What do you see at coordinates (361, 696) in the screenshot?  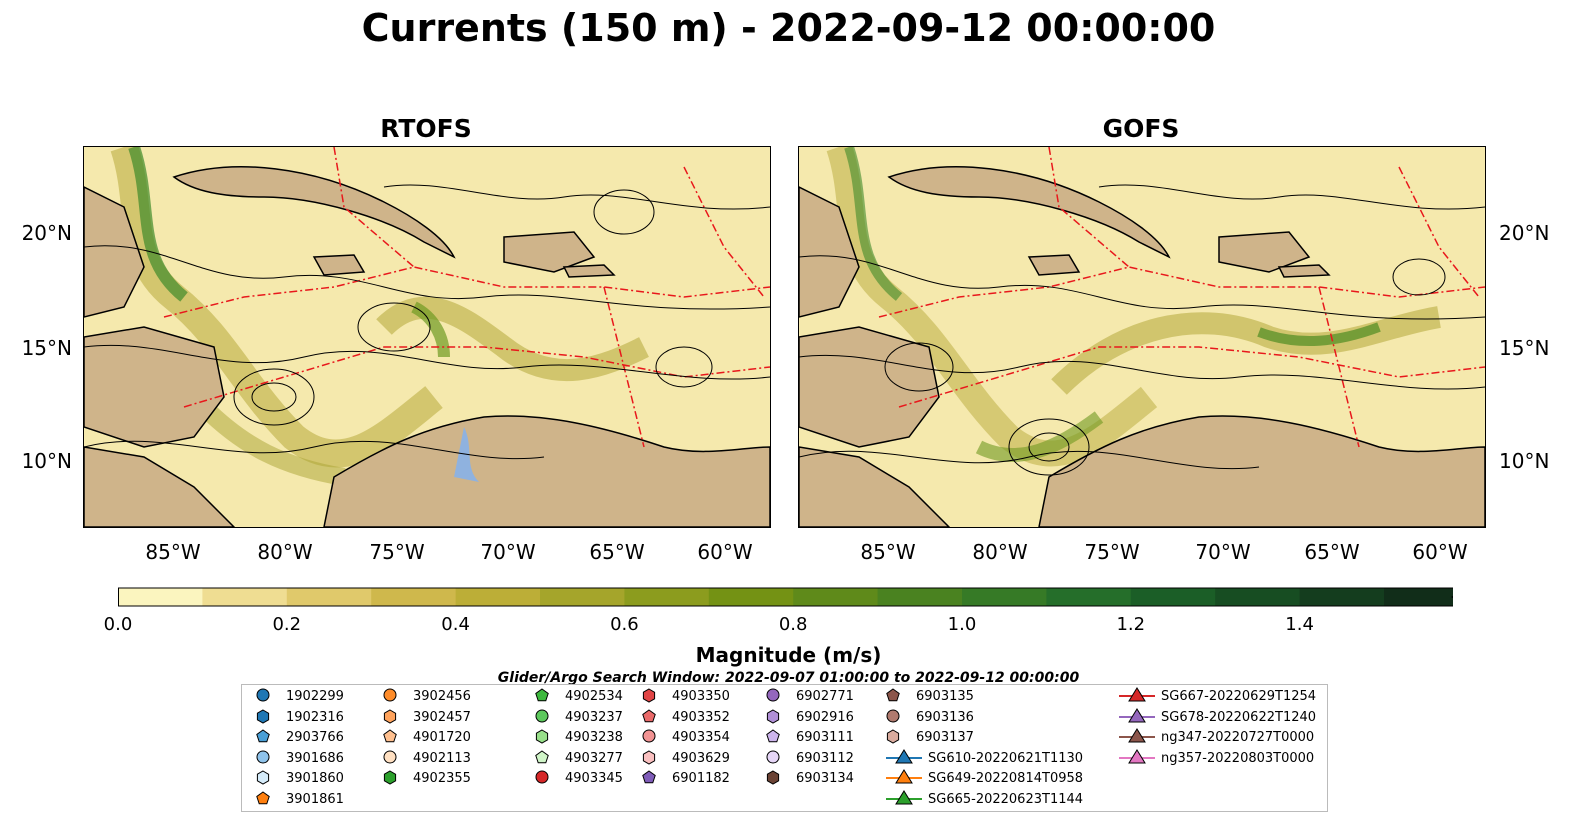 I see `legend-entry: 1902299` at bounding box center [361, 696].